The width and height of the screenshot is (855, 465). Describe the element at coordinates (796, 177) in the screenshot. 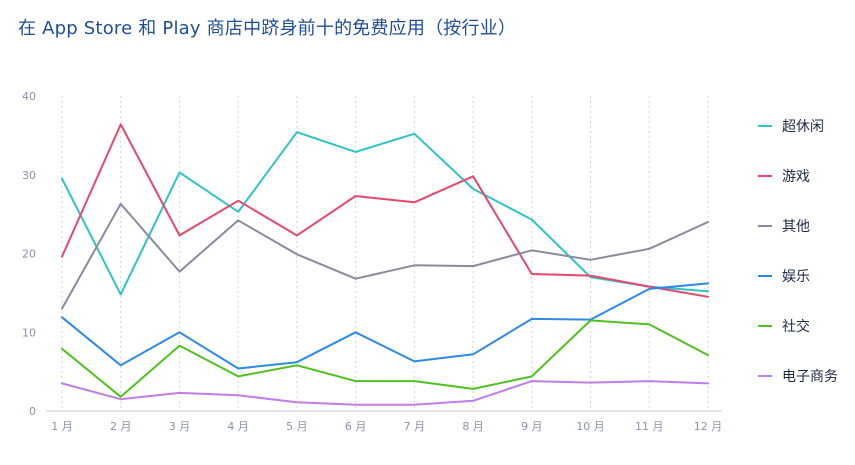

I see `legend-label: 游戏` at that location.